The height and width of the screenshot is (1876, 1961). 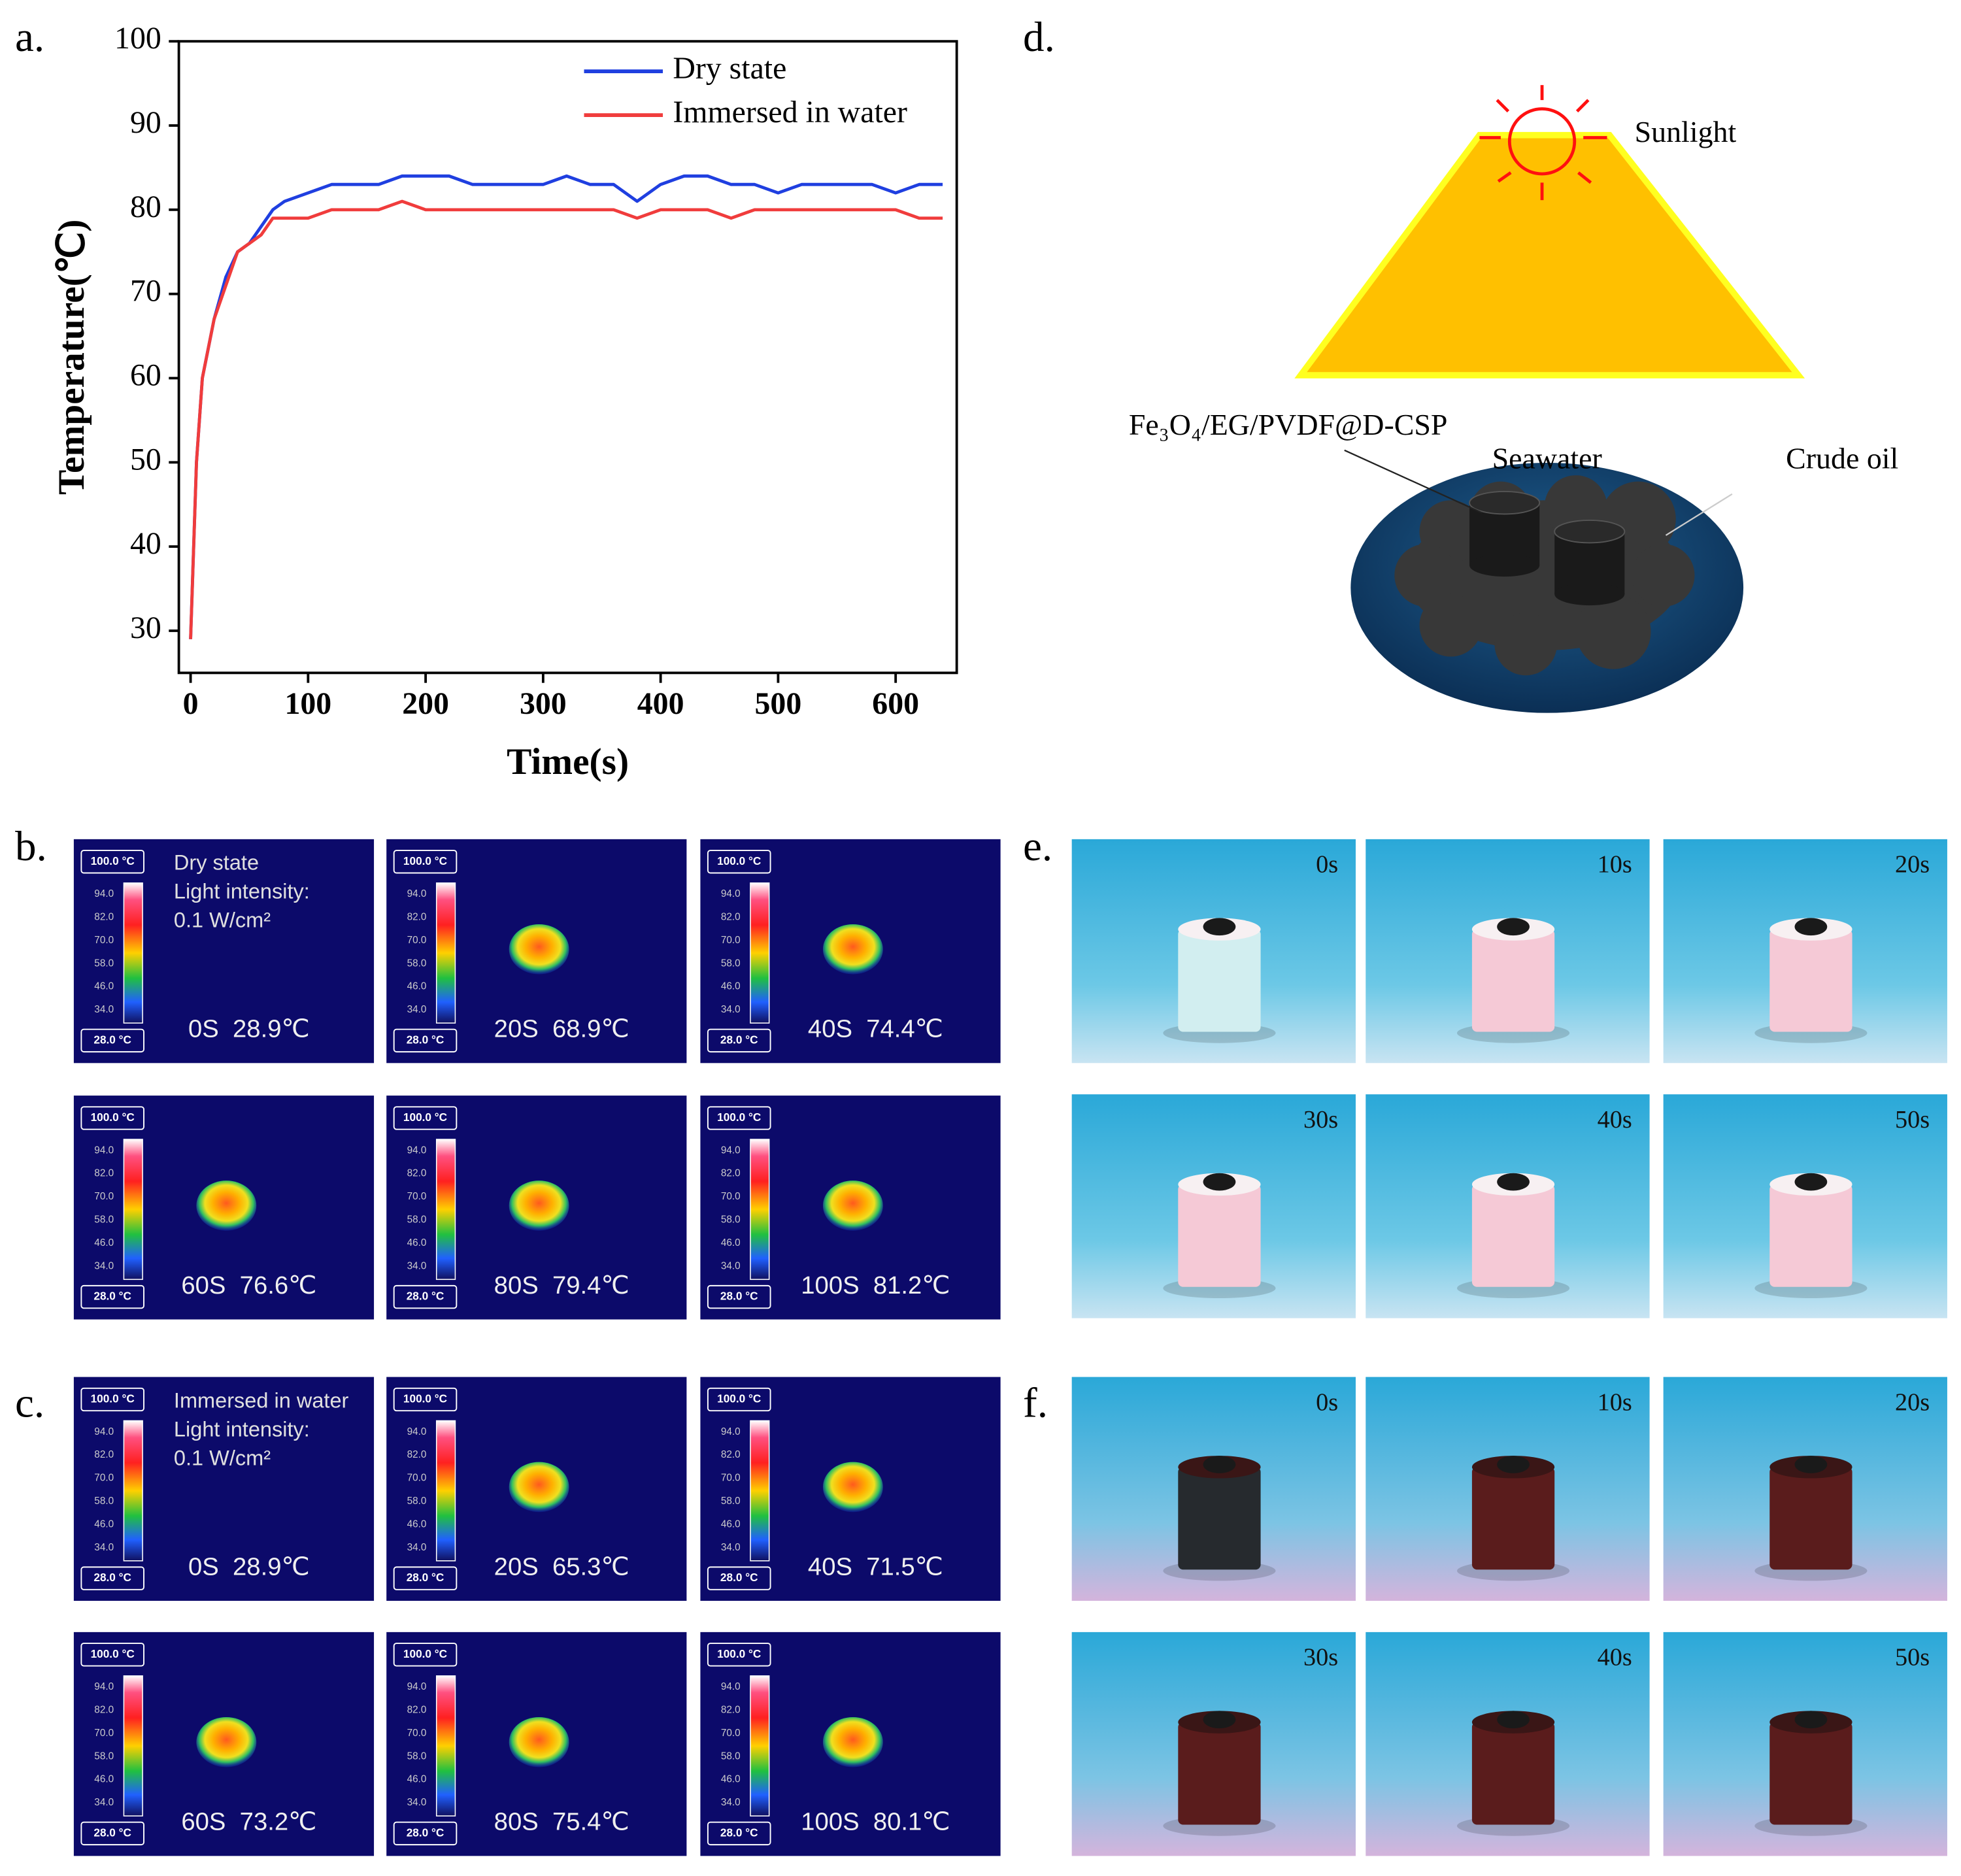 I want to click on caption: 80S 79.4℃, so click(x=561, y=1285).